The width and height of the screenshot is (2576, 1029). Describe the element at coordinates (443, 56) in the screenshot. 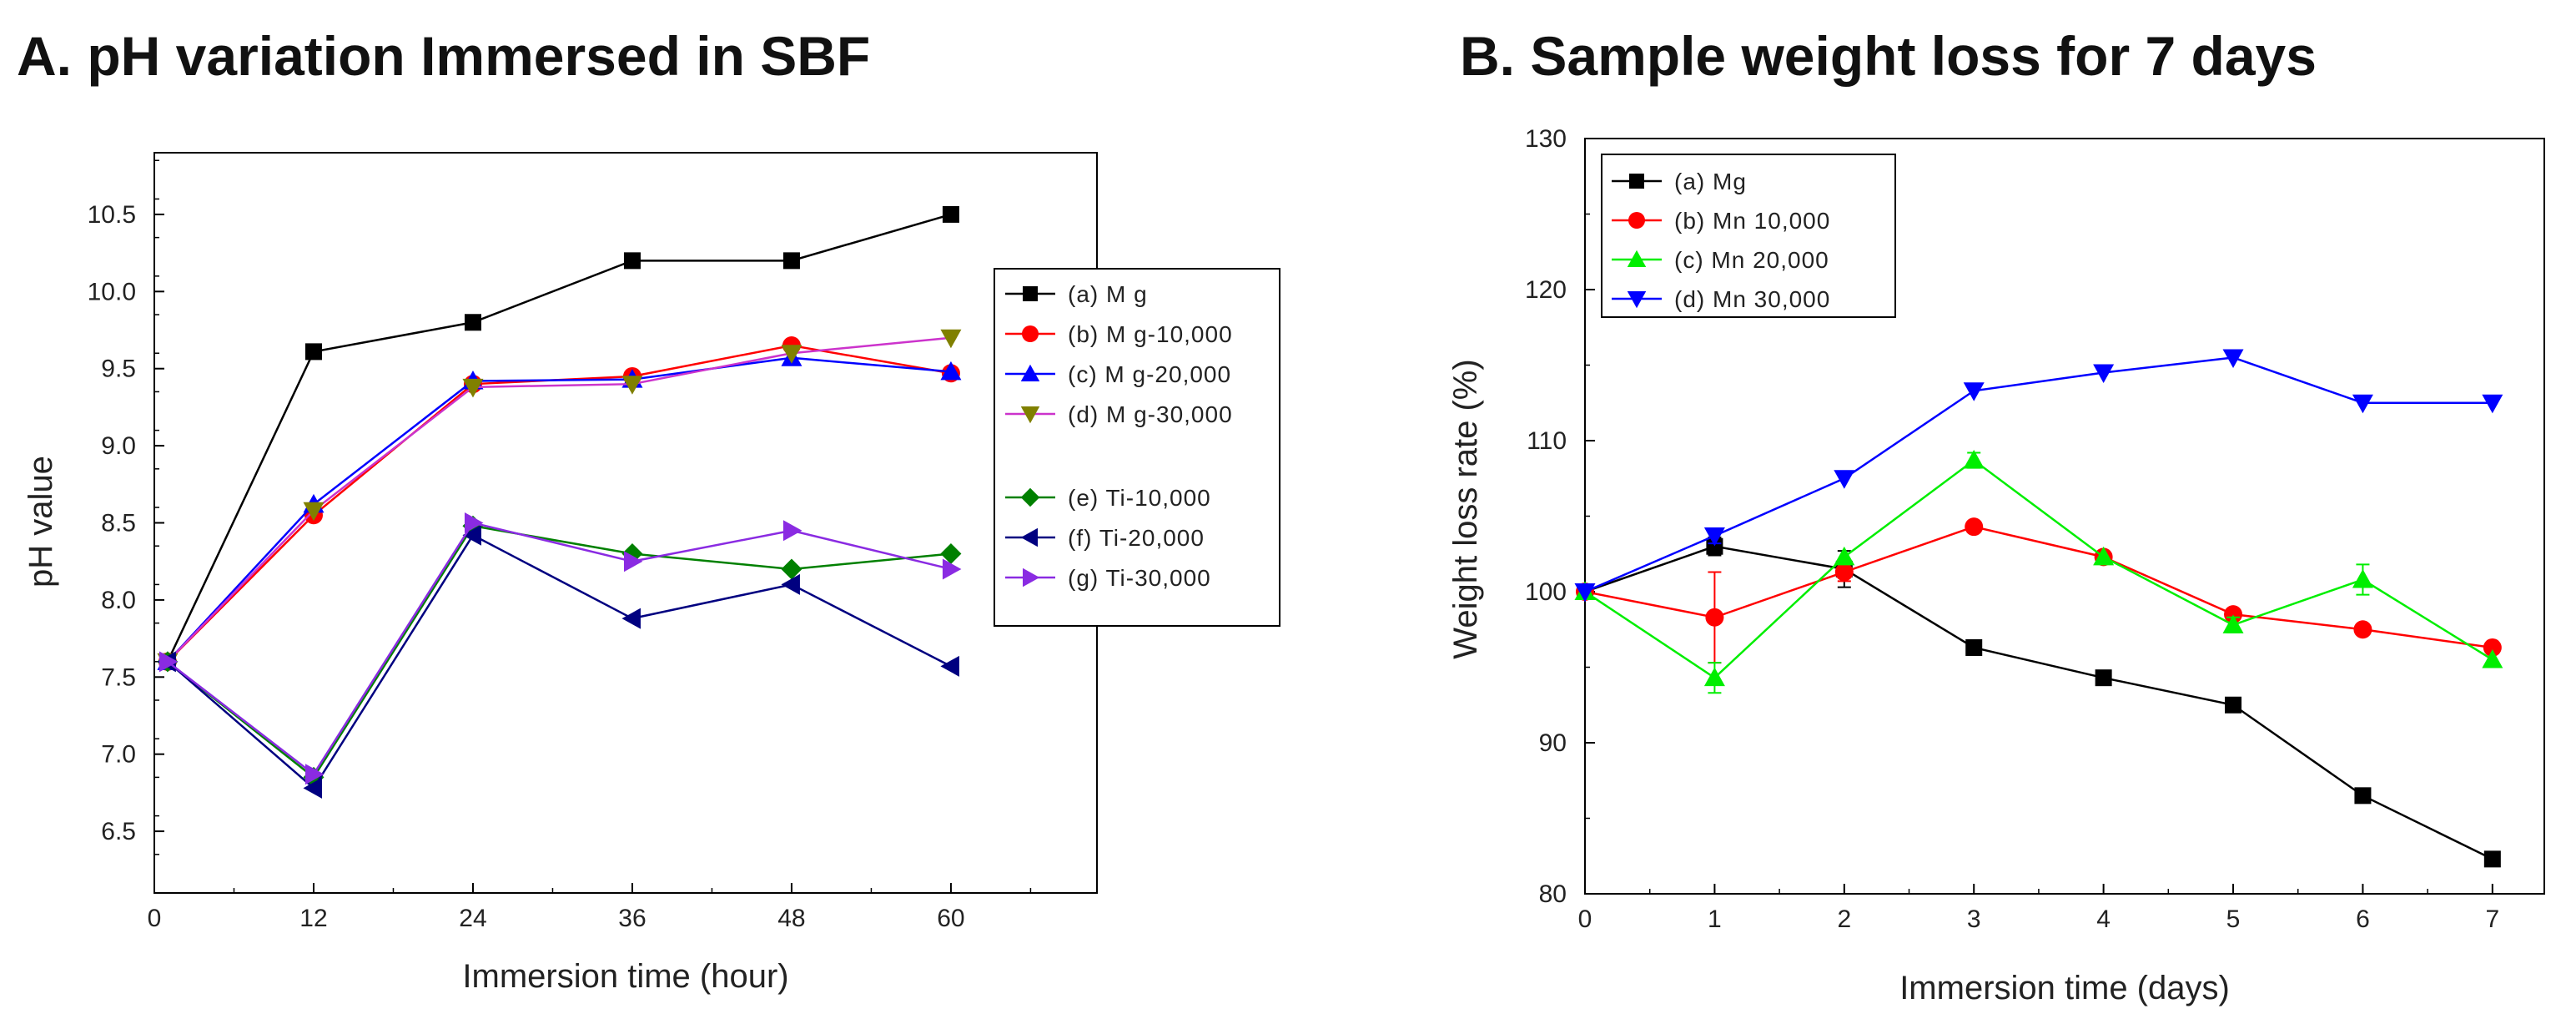

I see `chart-a-title: A. pH variation Immersed in SBF` at that location.